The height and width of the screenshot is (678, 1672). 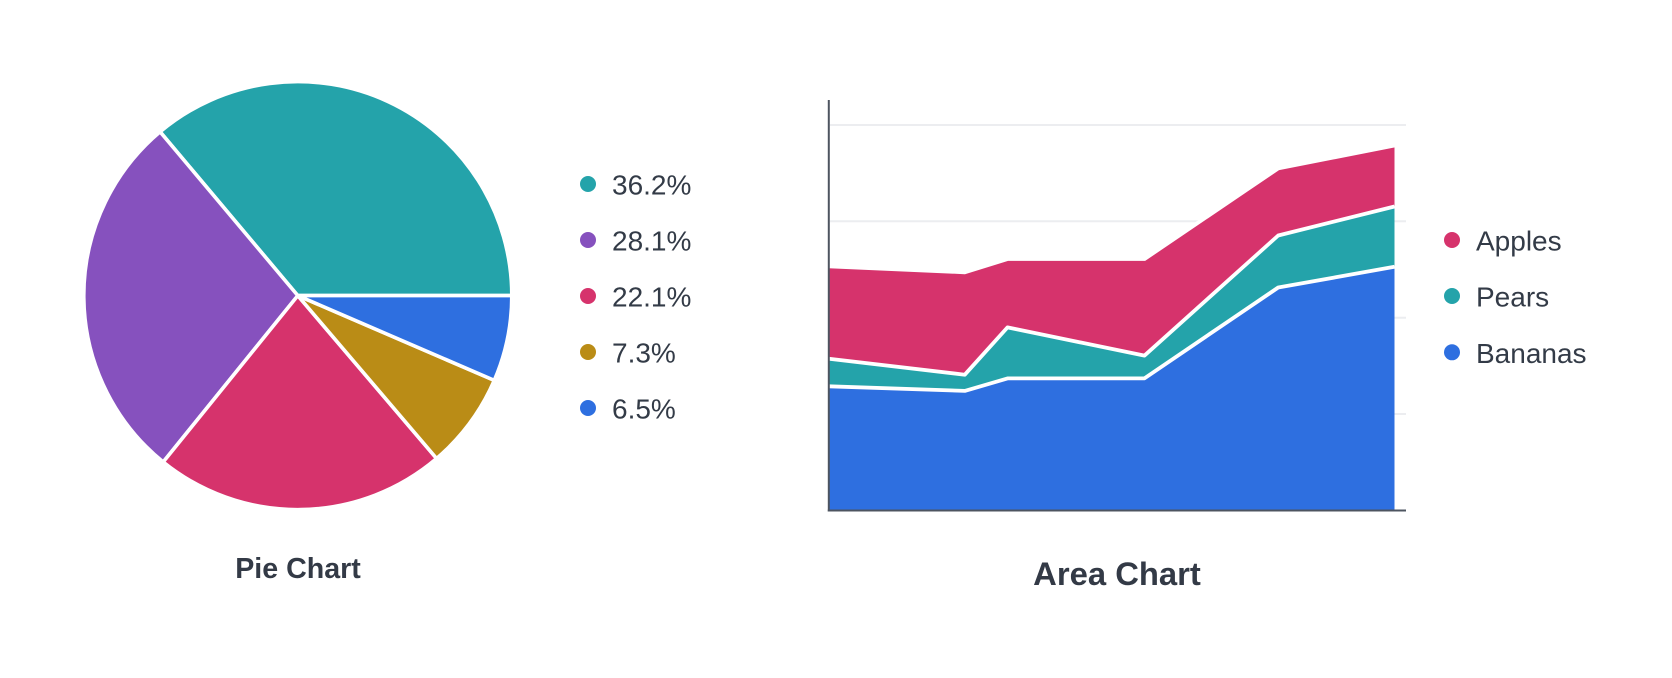 What do you see at coordinates (298, 569) in the screenshot?
I see `svg-text: Pie Chart` at bounding box center [298, 569].